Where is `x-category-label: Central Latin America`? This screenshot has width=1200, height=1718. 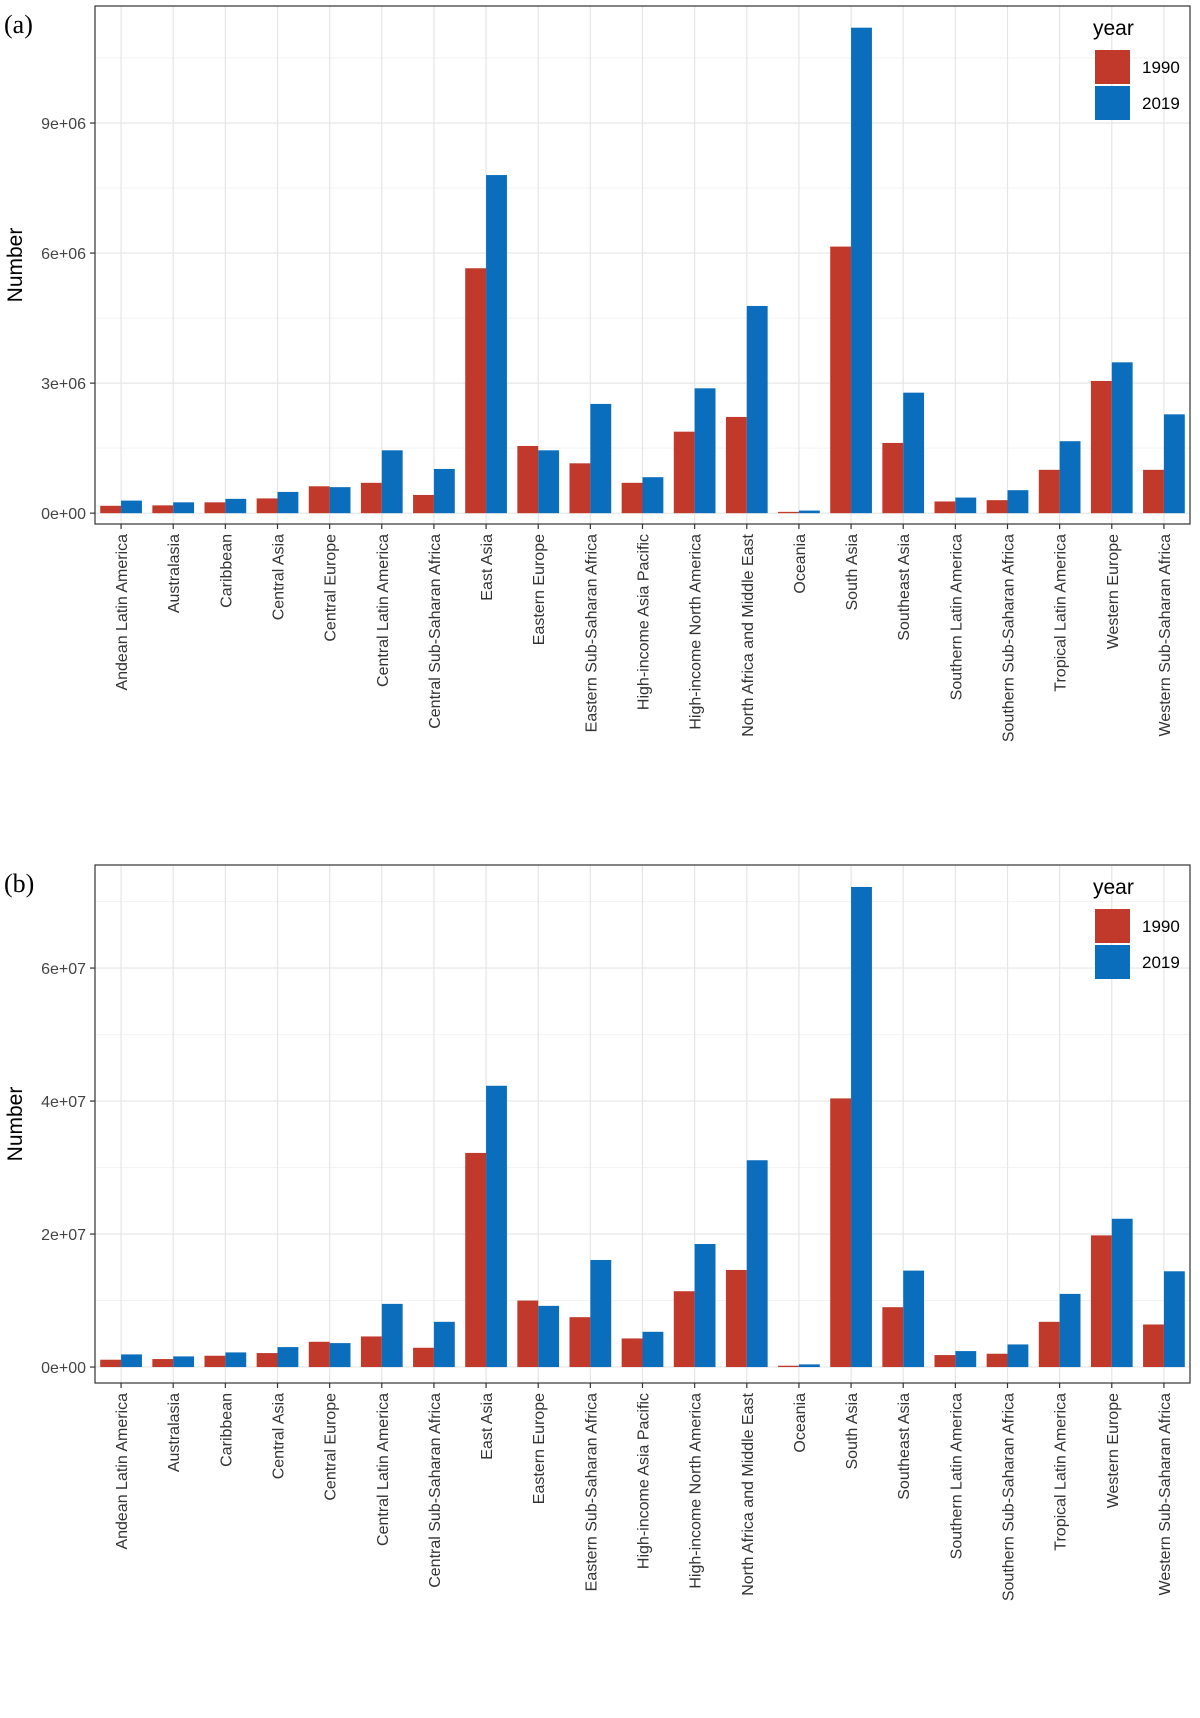 x-category-label: Central Latin America is located at coordinates (383, 610).